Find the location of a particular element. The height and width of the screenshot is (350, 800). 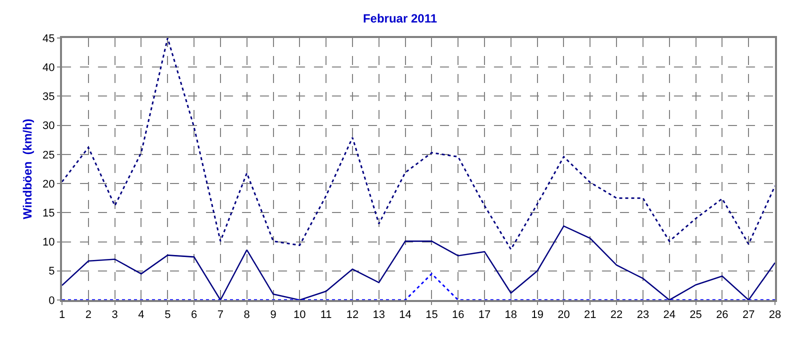

x-tick-label: 16 is located at coordinates (458, 315).